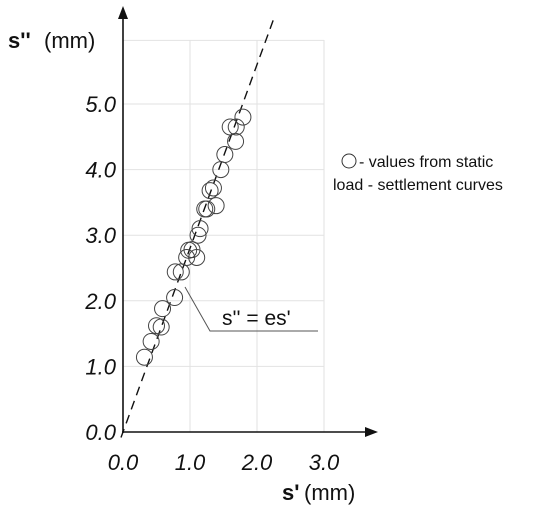  What do you see at coordinates (123, 12) in the screenshot?
I see `y-axis-arrow` at bounding box center [123, 12].